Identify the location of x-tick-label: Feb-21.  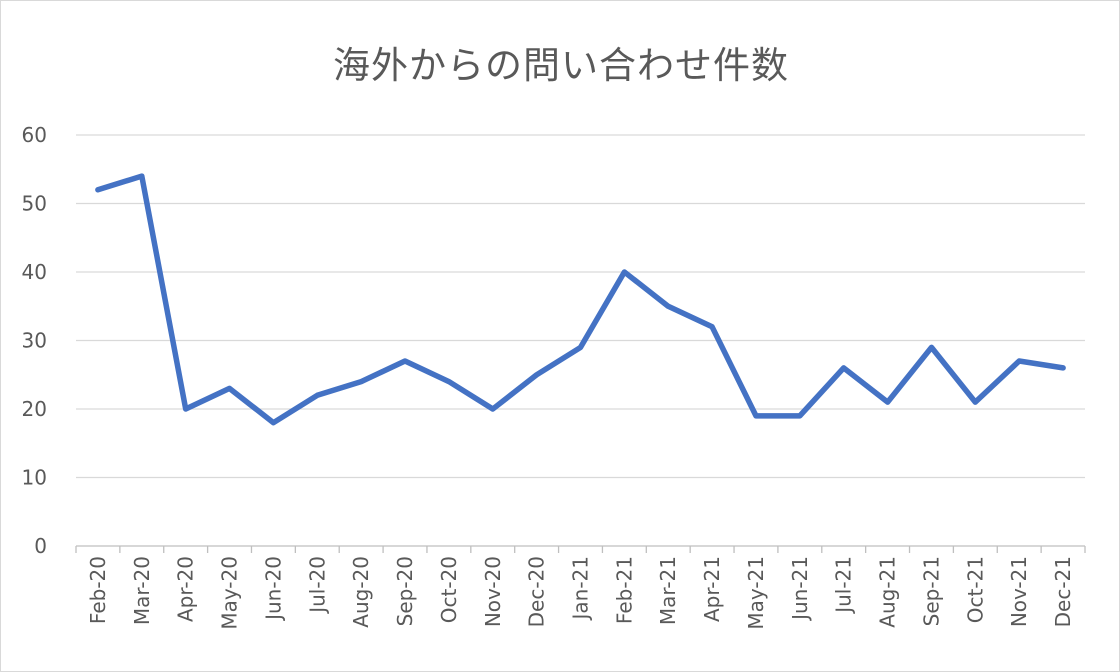
(624, 590).